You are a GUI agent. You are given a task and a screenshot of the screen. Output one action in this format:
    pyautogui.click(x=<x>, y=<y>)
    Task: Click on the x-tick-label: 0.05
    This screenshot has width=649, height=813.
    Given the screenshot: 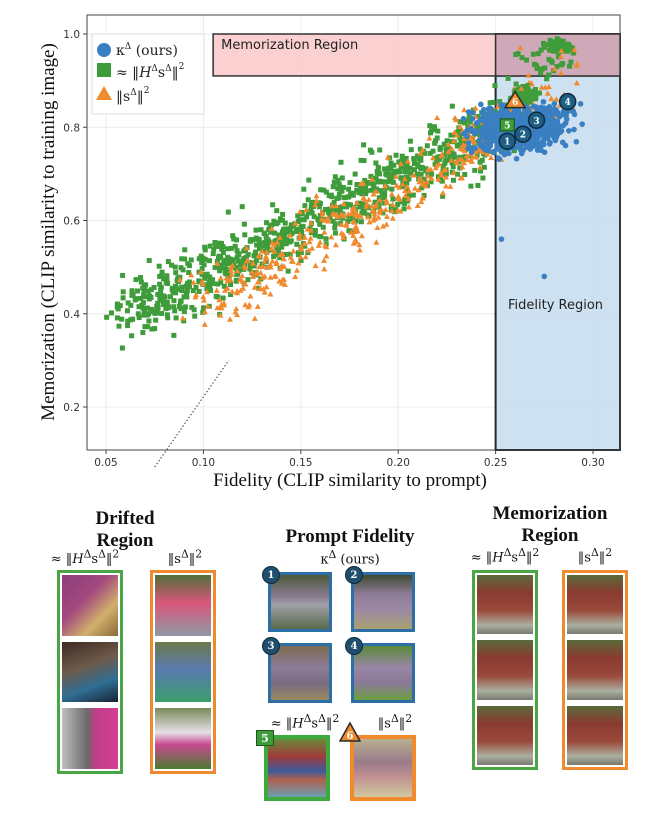 What is the action you would take?
    pyautogui.click(x=105, y=463)
    